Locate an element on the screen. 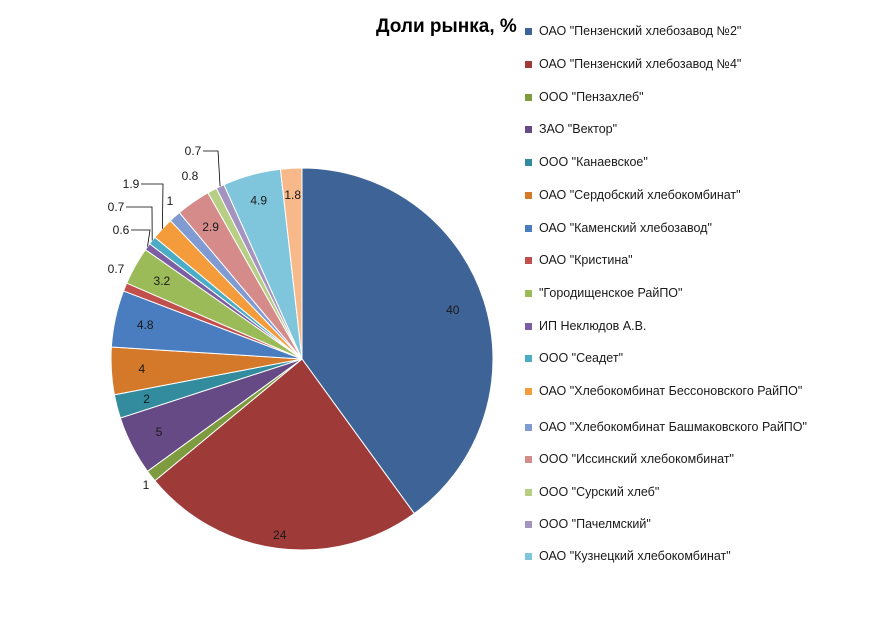  legend-item: ОАО "Кузнецкий хлебокомбинат" is located at coordinates (695, 556).